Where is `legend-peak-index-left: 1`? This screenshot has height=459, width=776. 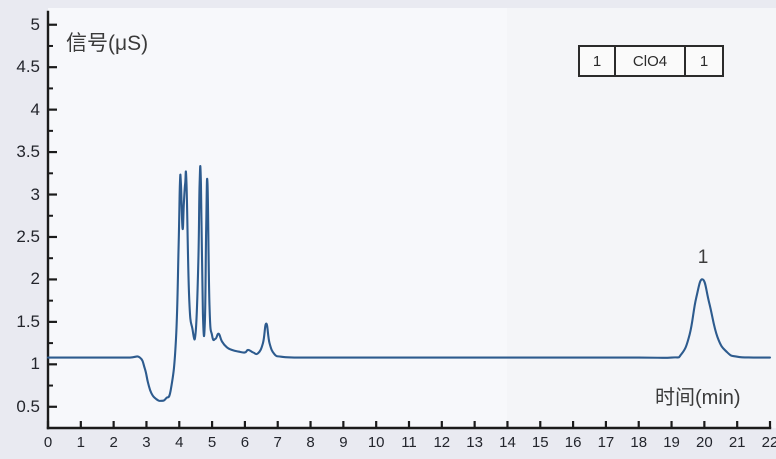 legend-peak-index-left: 1 is located at coordinates (598, 61).